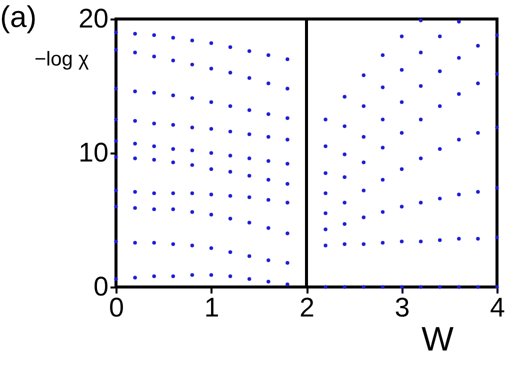 The image size is (515, 368). I want to click on y-tick-label: 10, so click(93, 153).